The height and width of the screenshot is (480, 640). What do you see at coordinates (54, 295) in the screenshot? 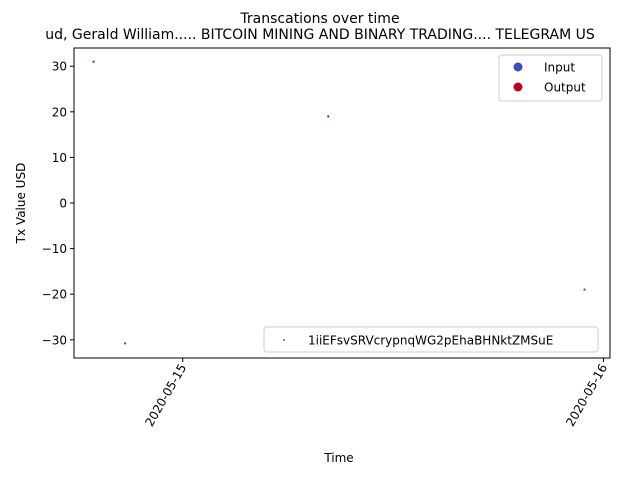
I see `y-tick-label: −20` at bounding box center [54, 295].